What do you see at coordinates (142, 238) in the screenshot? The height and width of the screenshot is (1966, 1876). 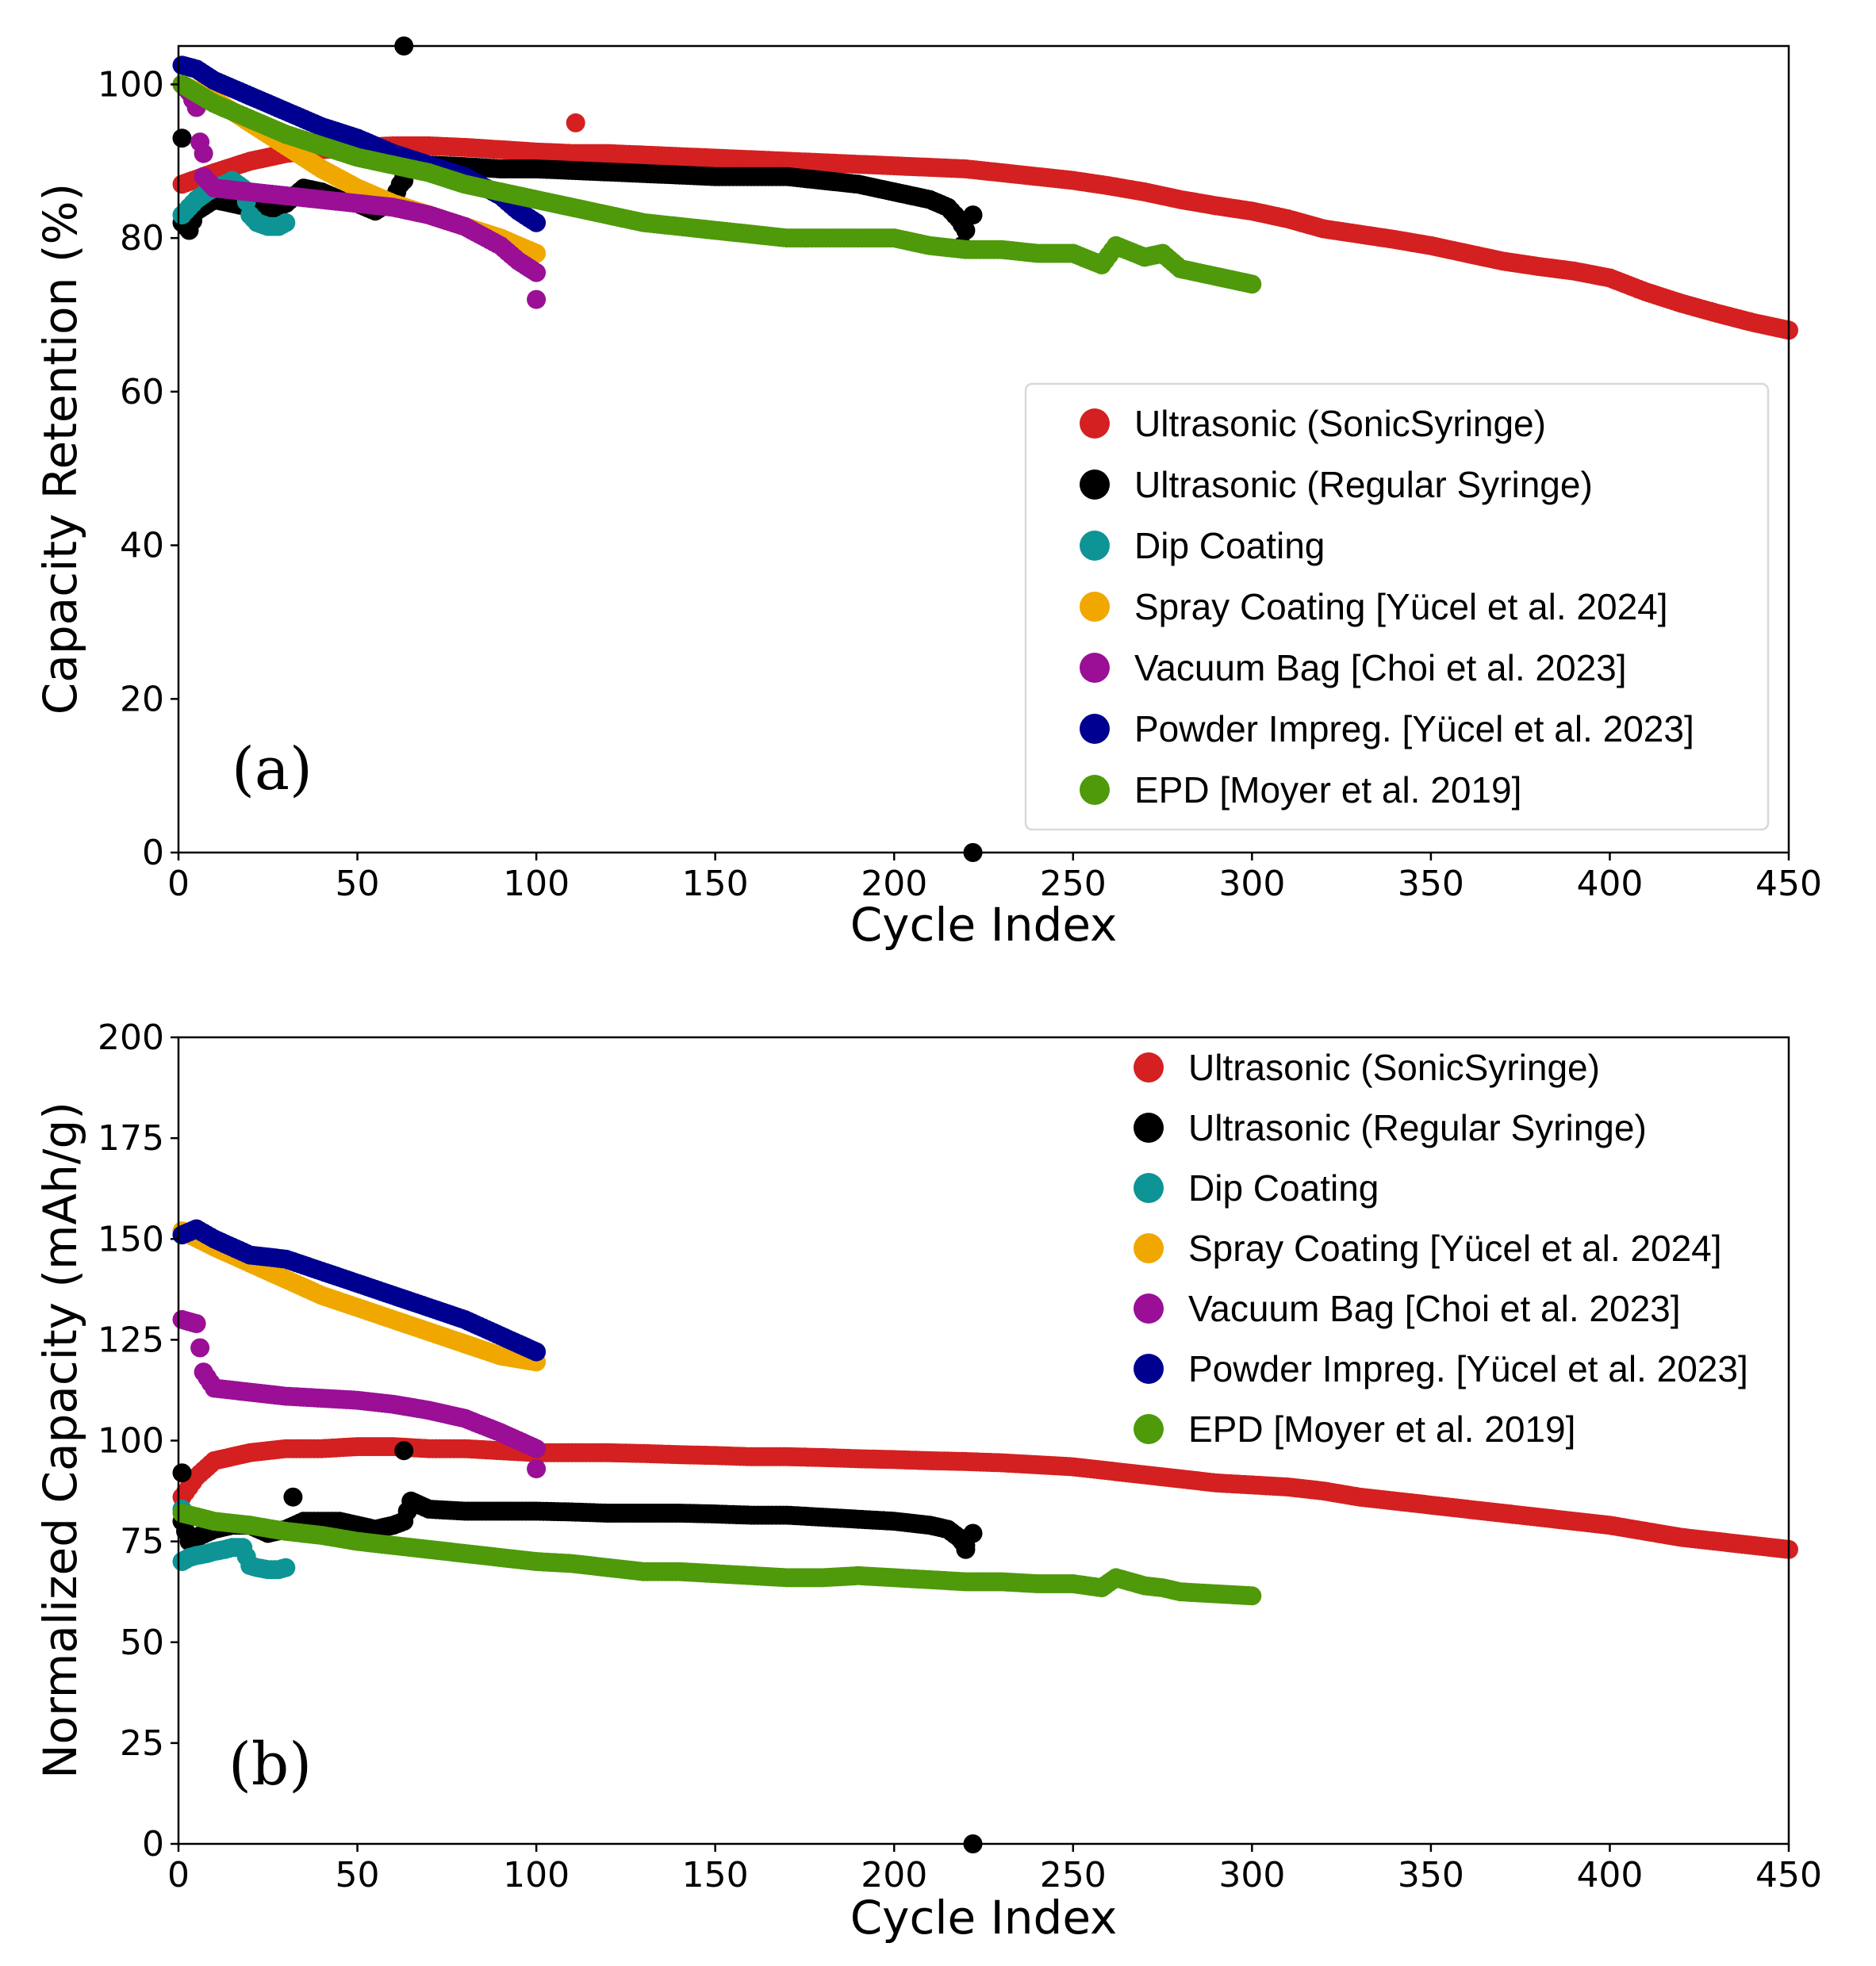 I see `y-tick-label: 80` at bounding box center [142, 238].